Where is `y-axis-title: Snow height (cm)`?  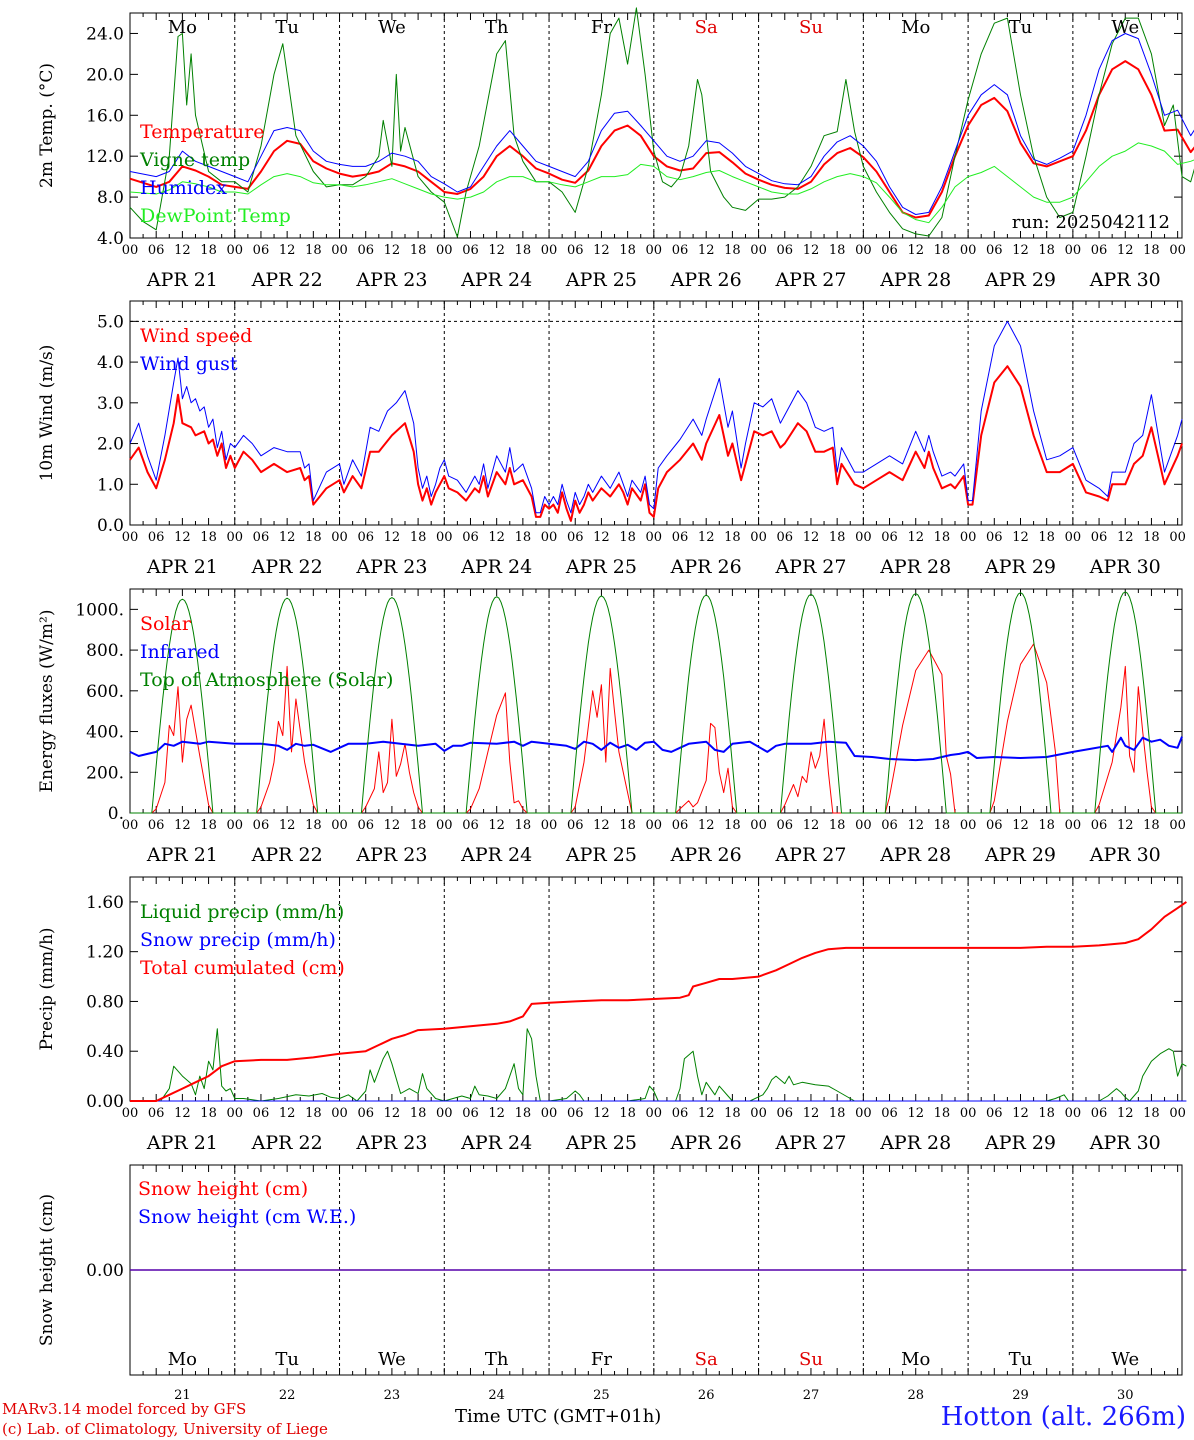
y-axis-title: Snow height (cm) is located at coordinates (47, 1270).